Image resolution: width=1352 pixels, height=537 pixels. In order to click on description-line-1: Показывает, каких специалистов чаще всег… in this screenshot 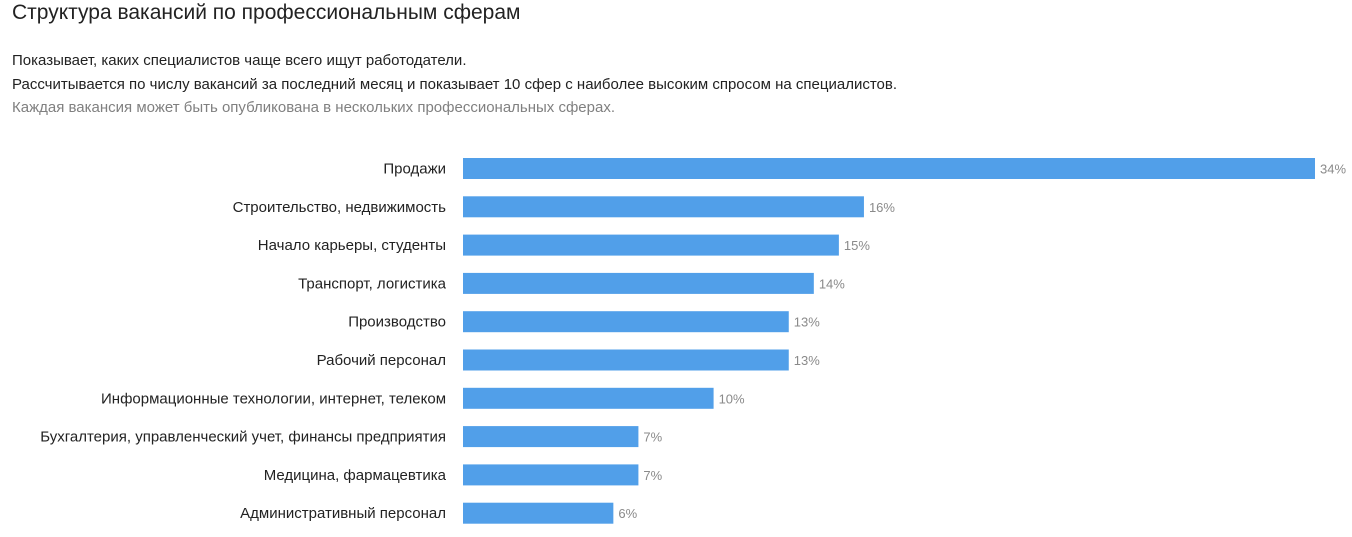, I will do `click(239, 60)`.